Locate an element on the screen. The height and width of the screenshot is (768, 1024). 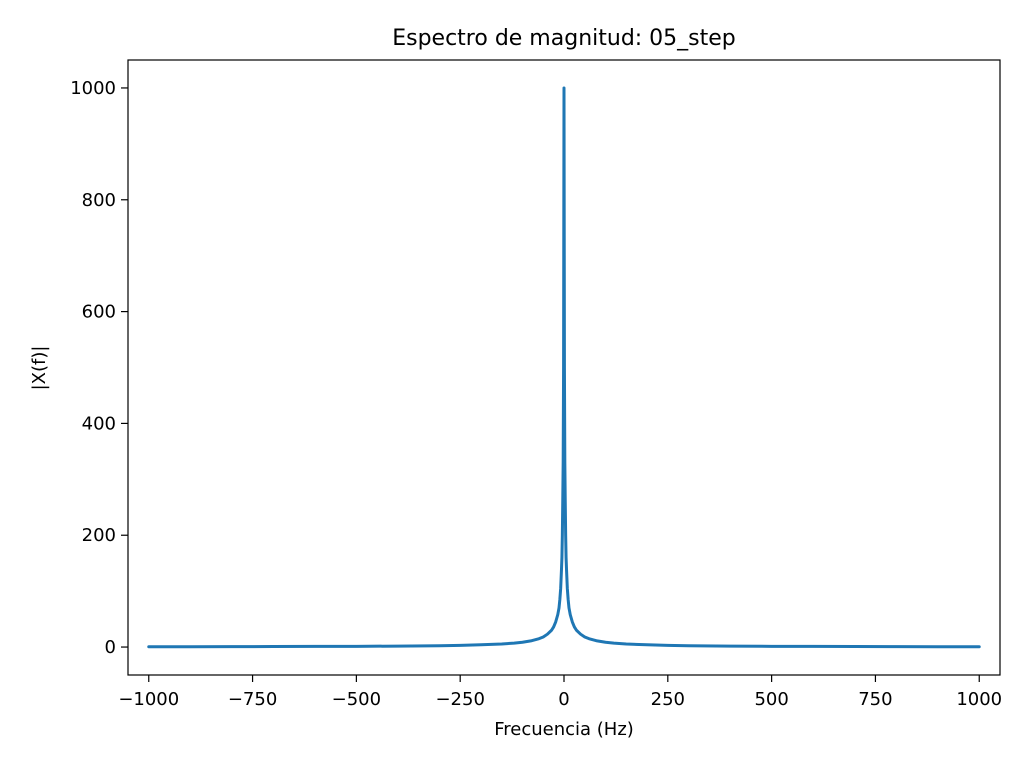
x-tick-label: 1000 is located at coordinates (979, 699).